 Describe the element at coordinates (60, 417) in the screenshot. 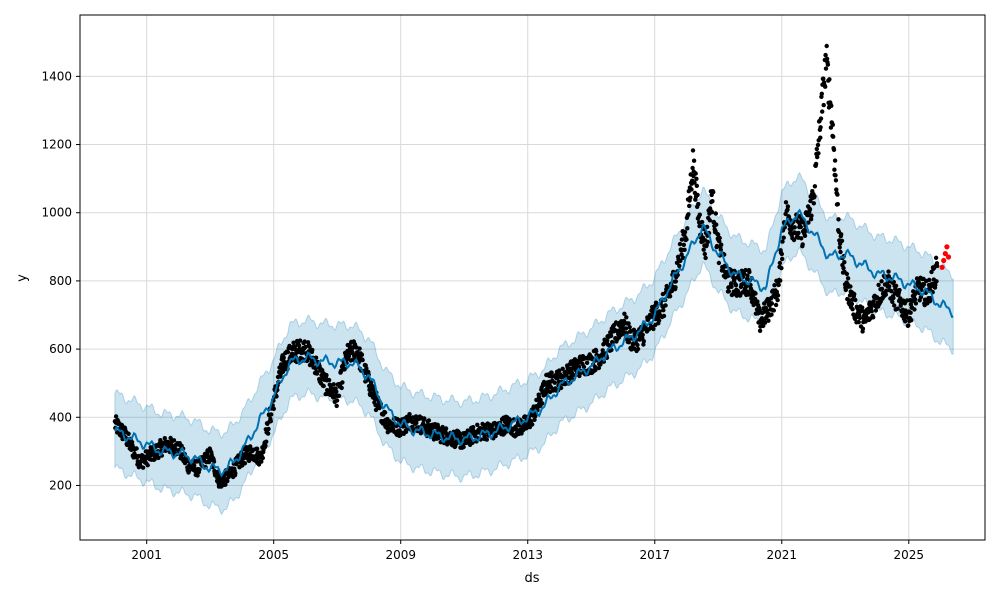

I see `y-tick-label: 400` at that location.